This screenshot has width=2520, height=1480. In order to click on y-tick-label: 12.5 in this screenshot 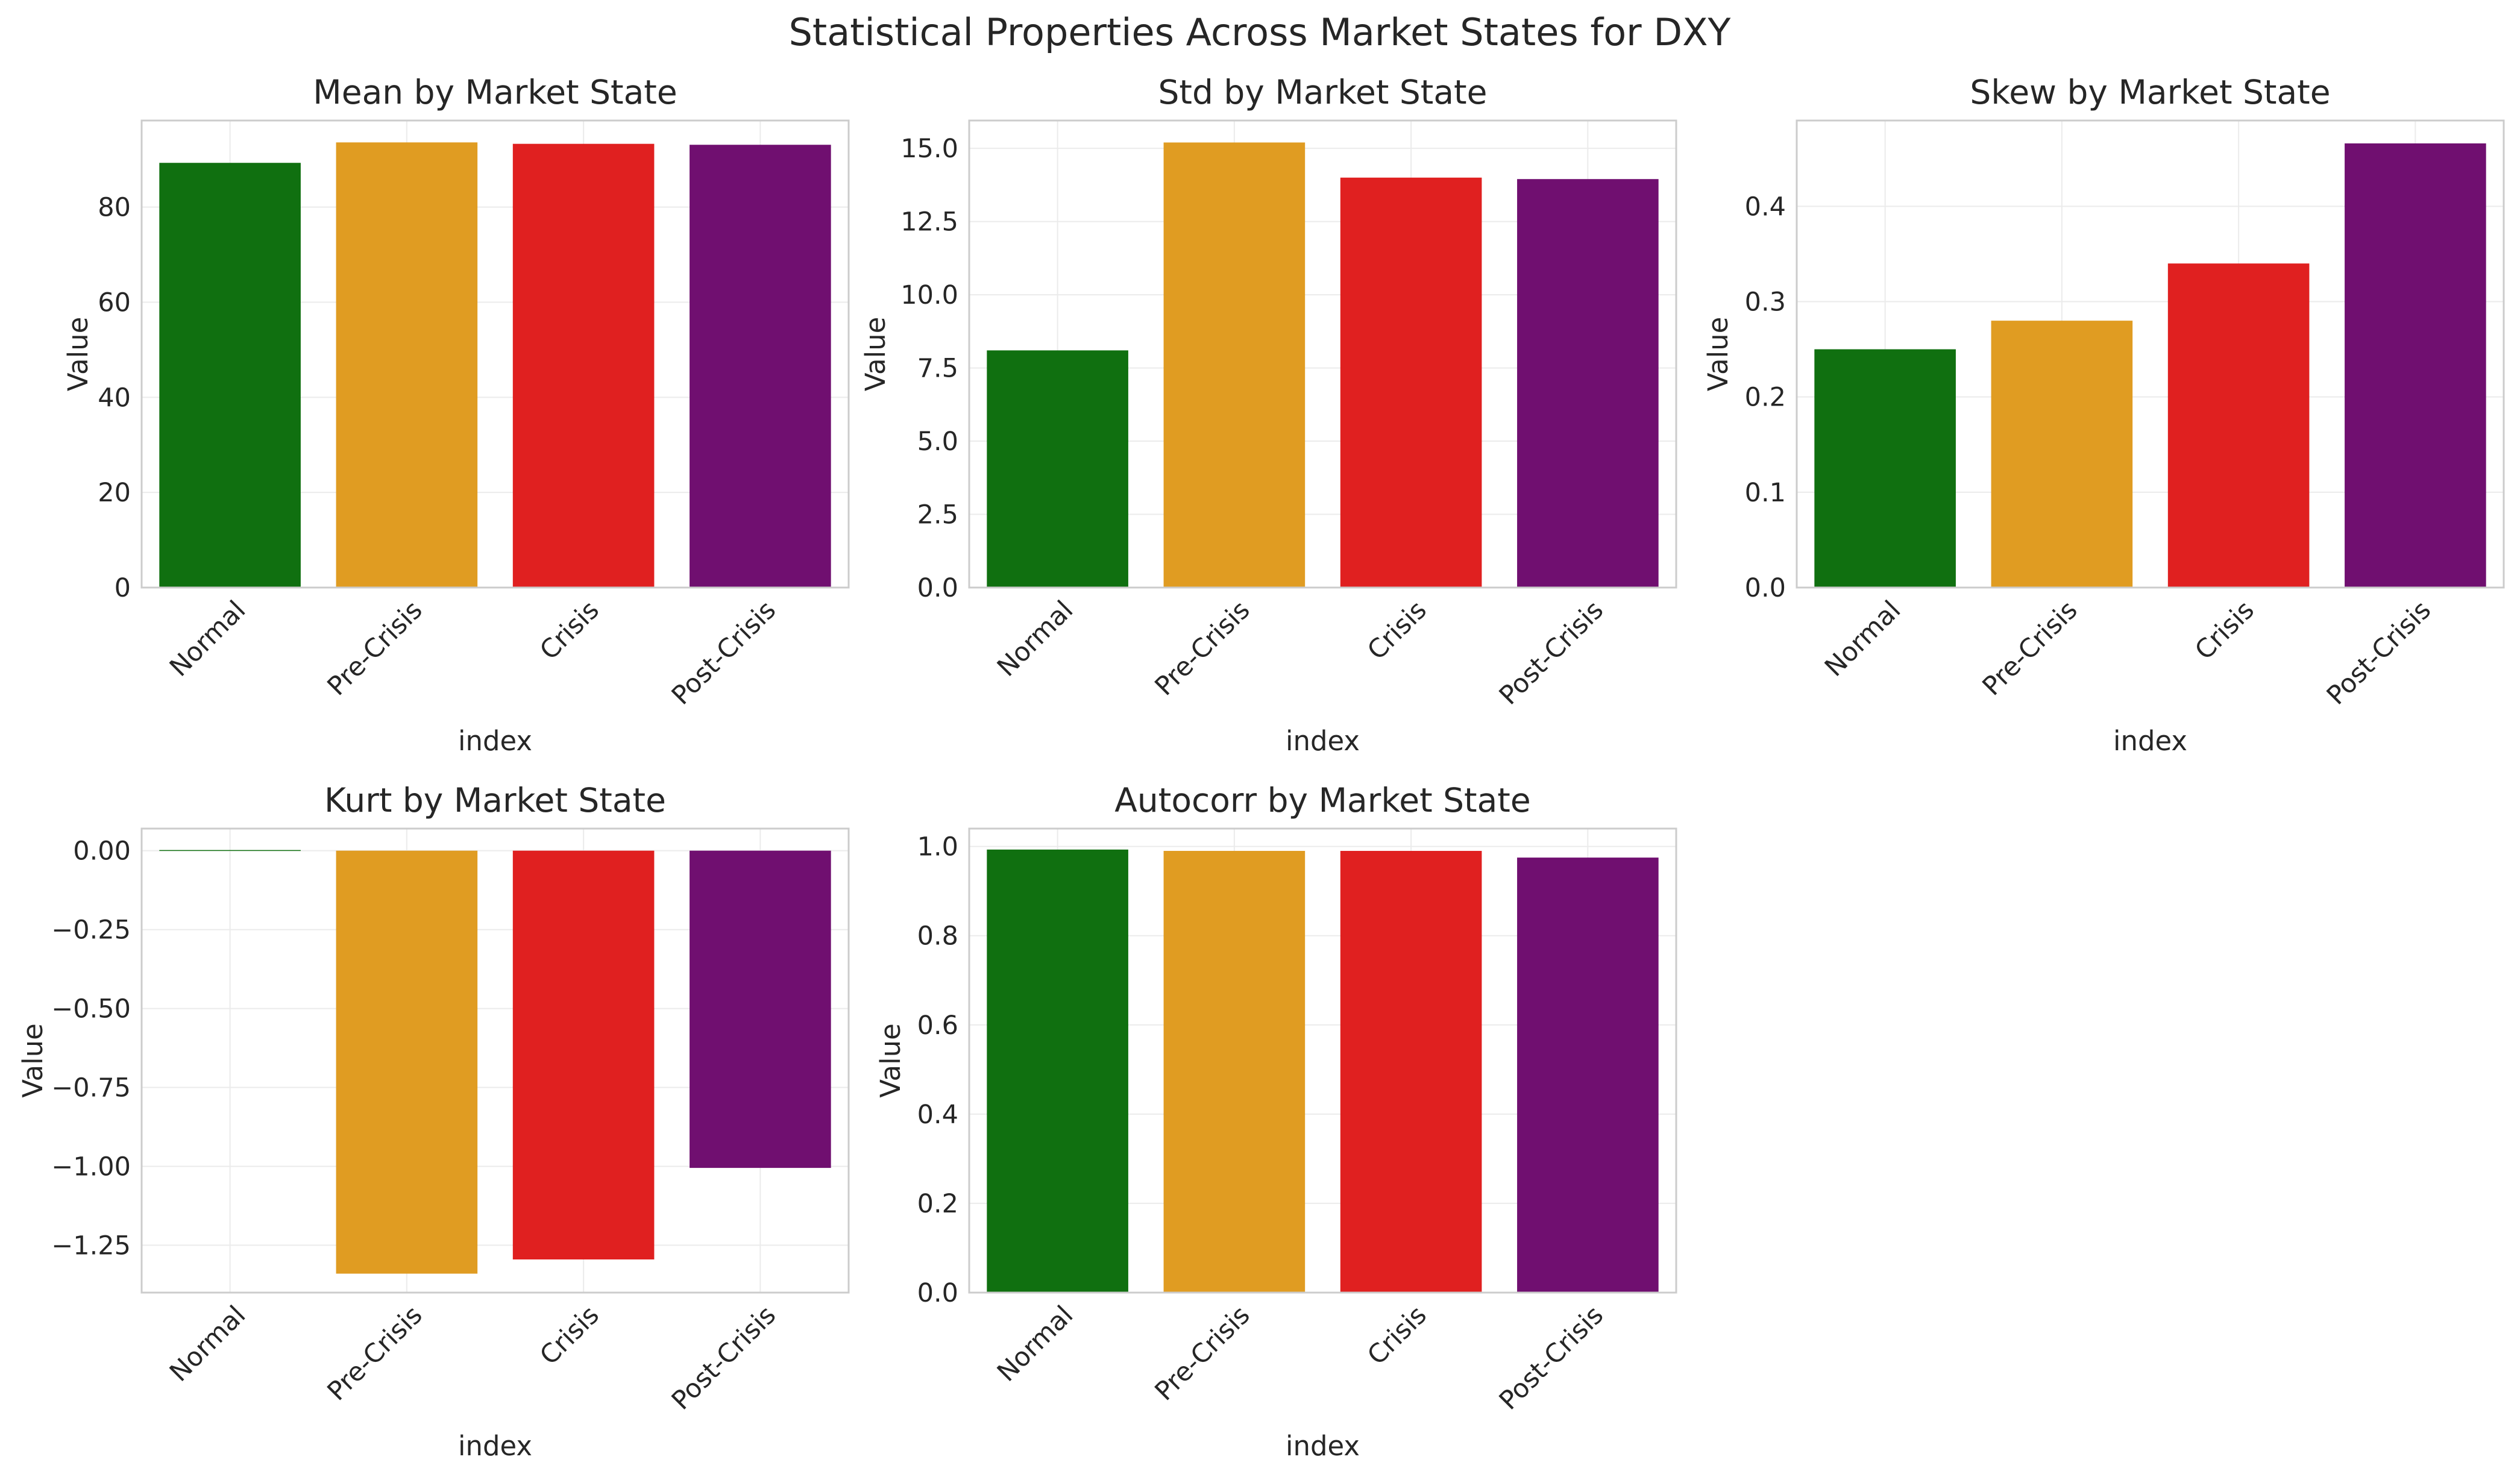, I will do `click(929, 222)`.